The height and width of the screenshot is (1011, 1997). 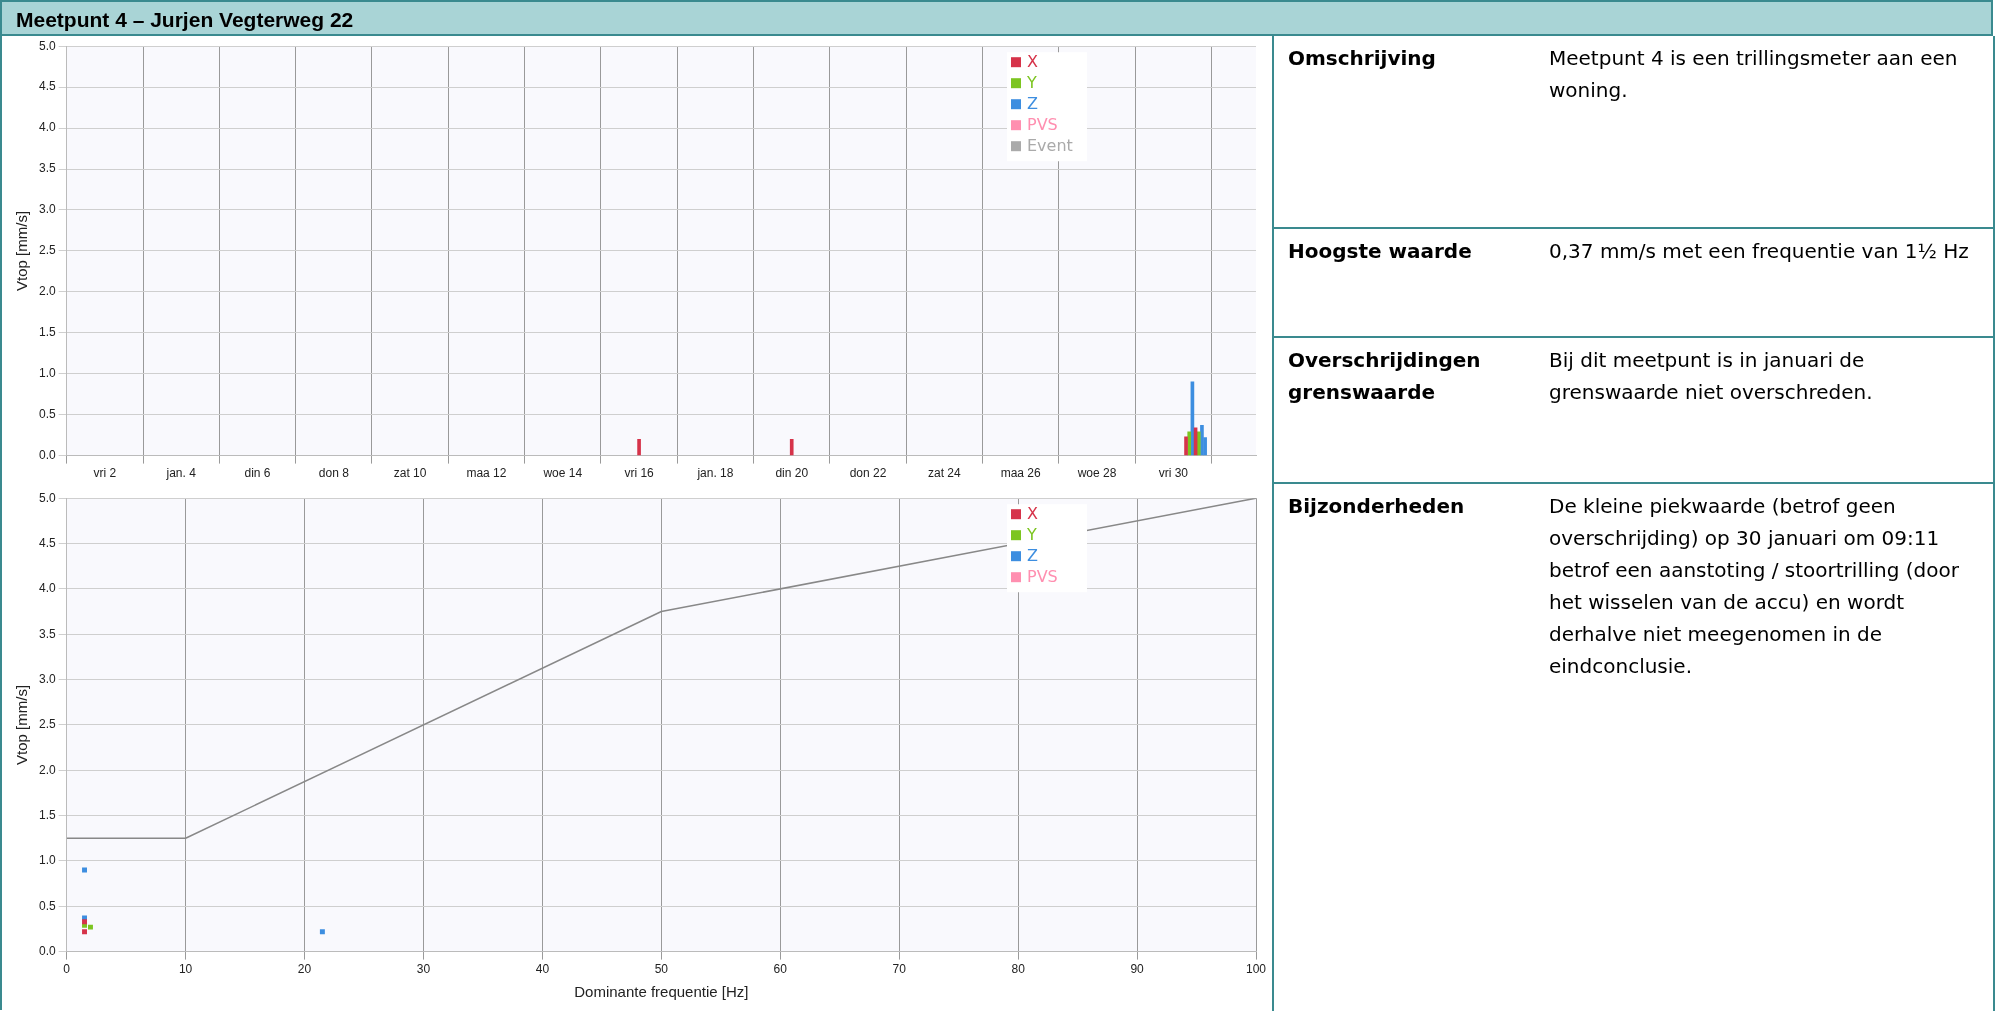 What do you see at coordinates (1380, 251) in the screenshot?
I see `text: Hoogste waarde` at bounding box center [1380, 251].